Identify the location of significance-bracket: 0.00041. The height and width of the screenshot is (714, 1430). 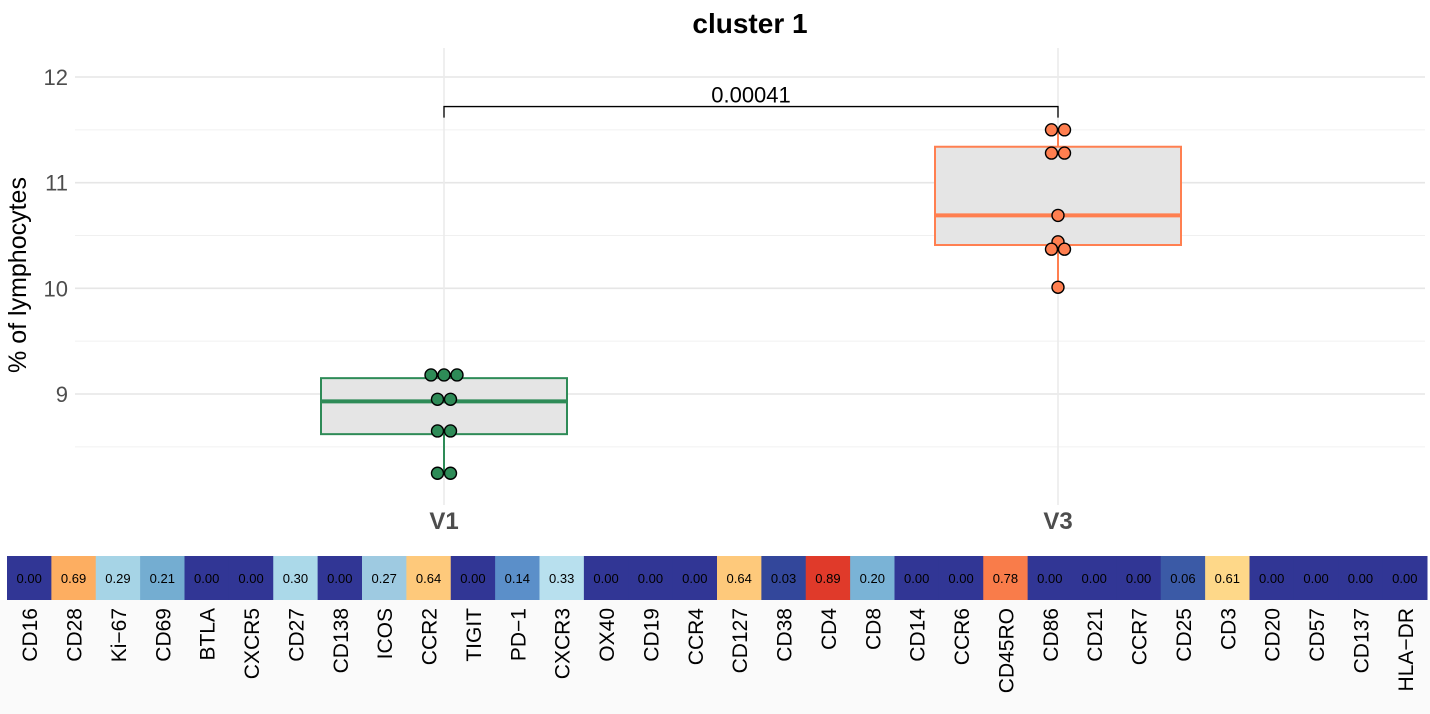
(751, 100).